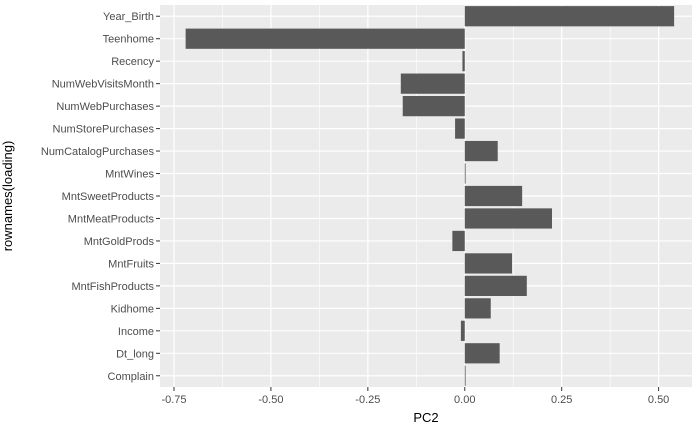 The width and height of the screenshot is (700, 437). What do you see at coordinates (465, 375) in the screenshot?
I see `bar-Complain` at bounding box center [465, 375].